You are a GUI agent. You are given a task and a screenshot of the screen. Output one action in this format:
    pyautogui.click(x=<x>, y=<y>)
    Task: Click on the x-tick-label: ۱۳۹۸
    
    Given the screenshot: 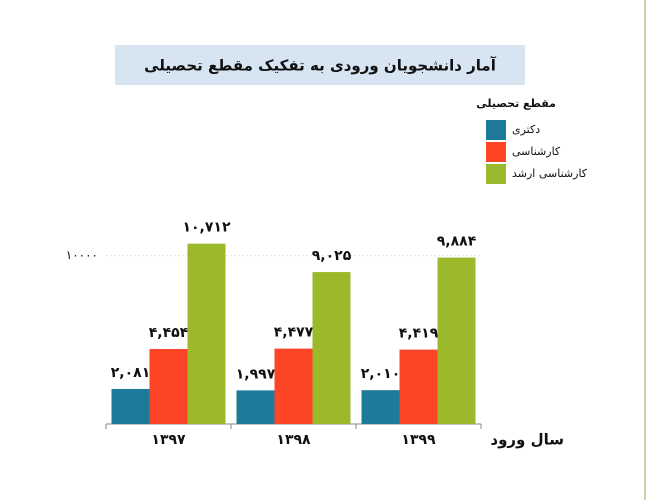 What is the action you would take?
    pyautogui.click(x=293, y=440)
    